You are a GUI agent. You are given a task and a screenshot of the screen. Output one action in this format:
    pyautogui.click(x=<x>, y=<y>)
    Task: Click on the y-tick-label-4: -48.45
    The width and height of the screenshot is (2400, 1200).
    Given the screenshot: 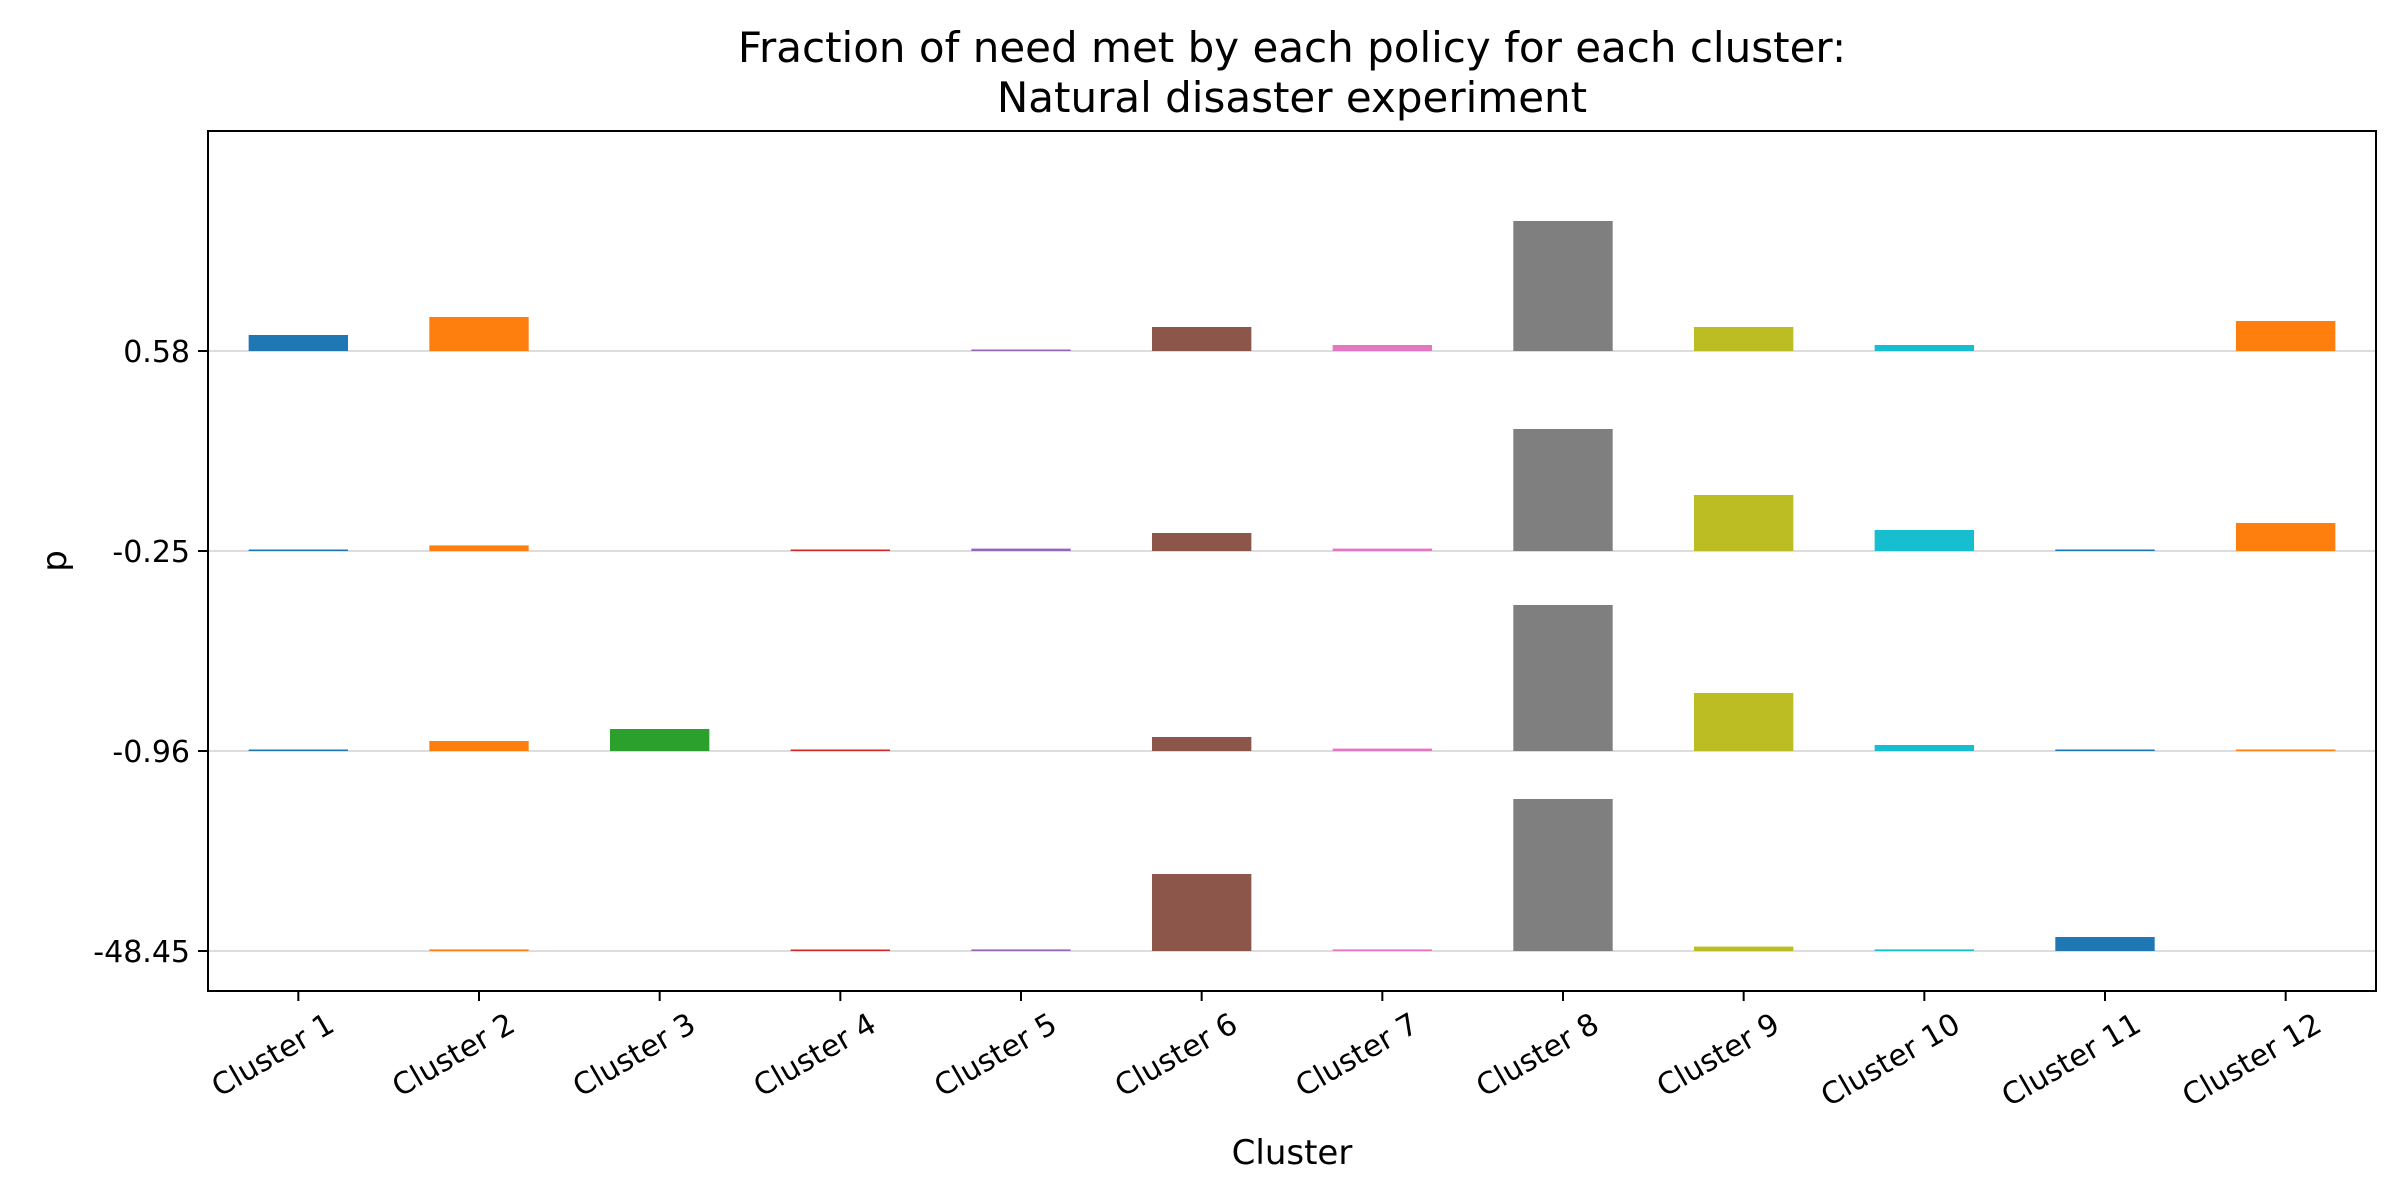 What is the action you would take?
    pyautogui.click(x=141, y=952)
    